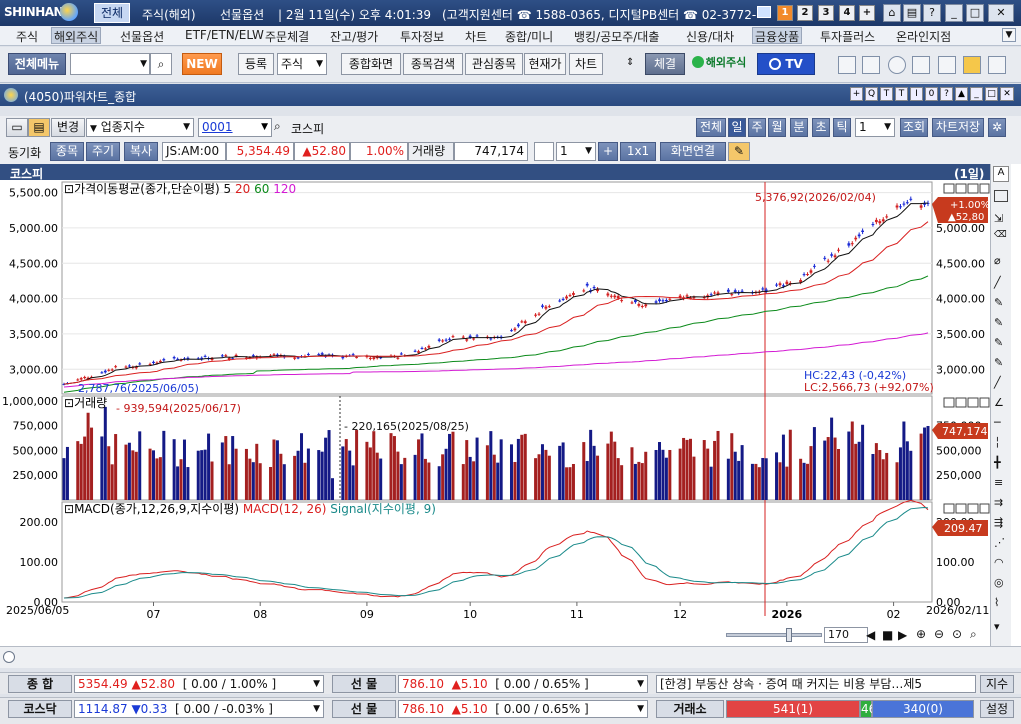 This screenshot has width=1021, height=724. Describe the element at coordinates (67, 151) in the screenshot. I see `sync-stock-button: 종목` at that location.